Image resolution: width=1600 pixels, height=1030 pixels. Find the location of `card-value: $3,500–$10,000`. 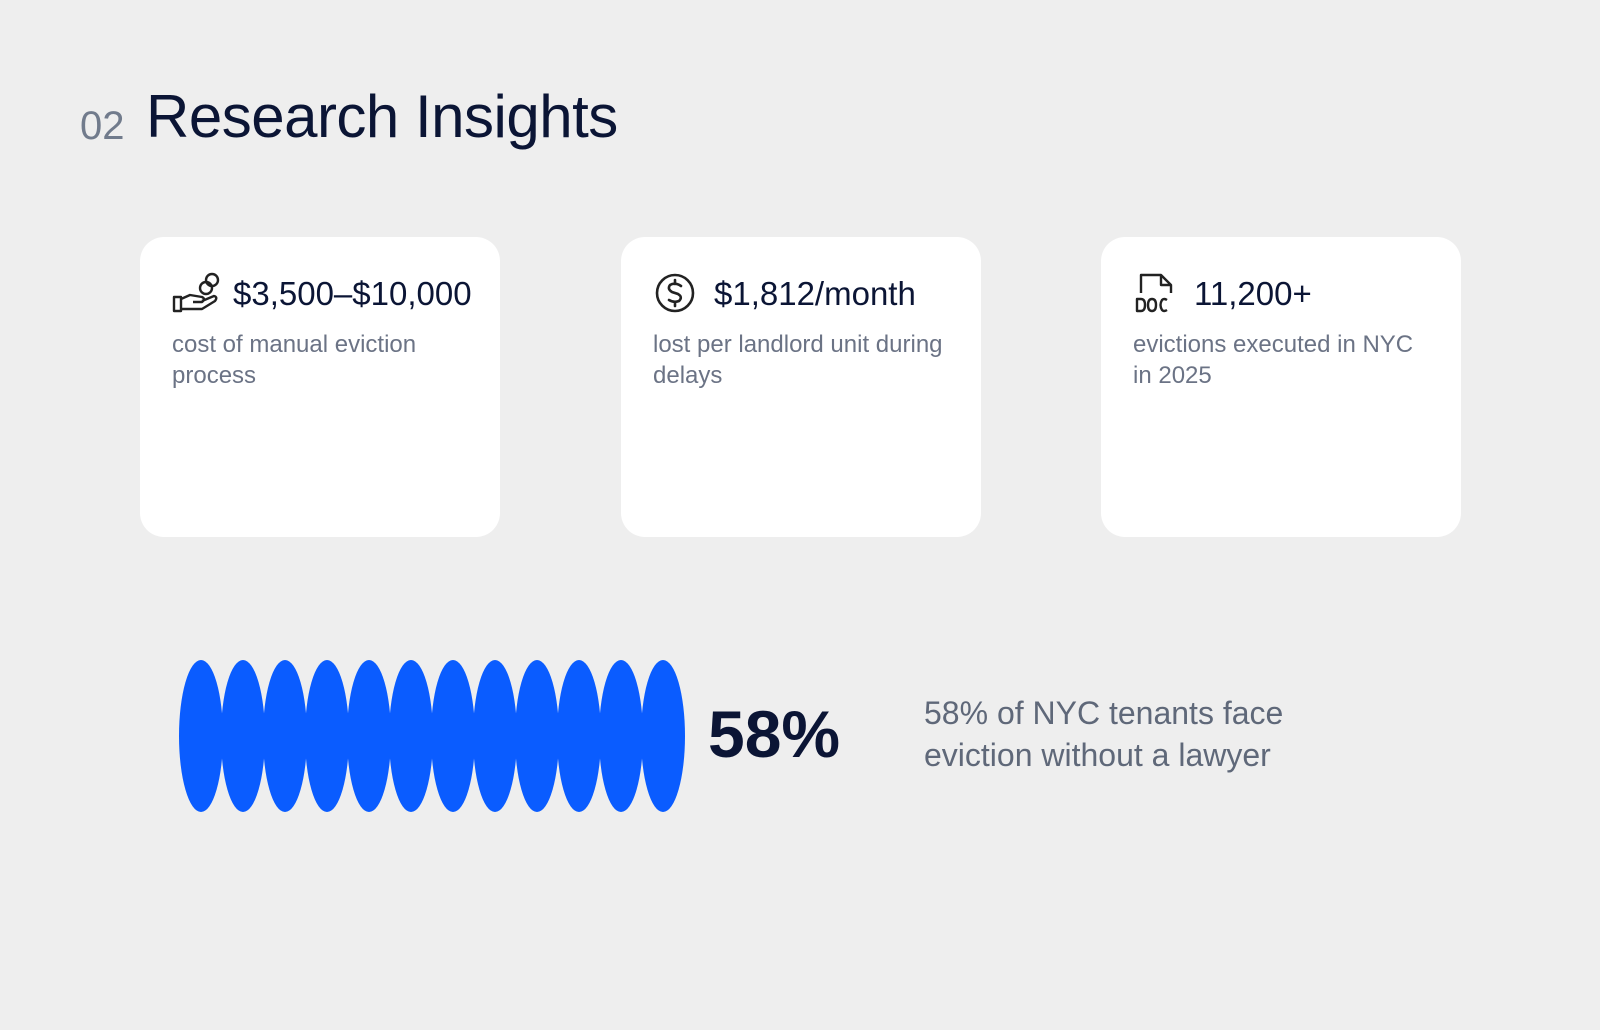

card-value: $3,500–$10,000 is located at coordinates (352, 293).